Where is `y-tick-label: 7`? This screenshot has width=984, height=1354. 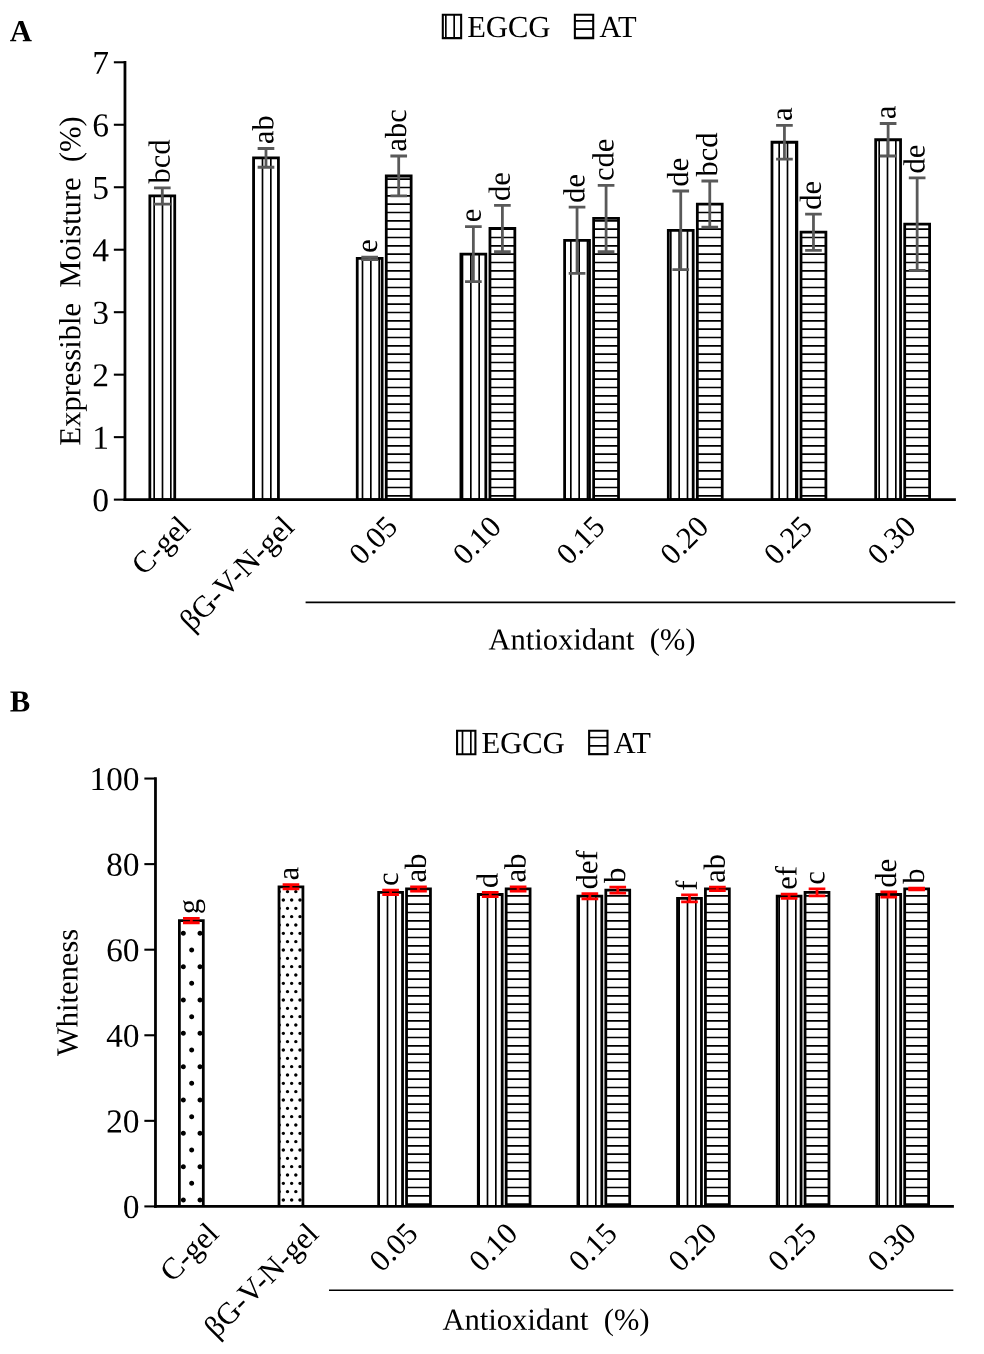 y-tick-label: 7 is located at coordinates (101, 63).